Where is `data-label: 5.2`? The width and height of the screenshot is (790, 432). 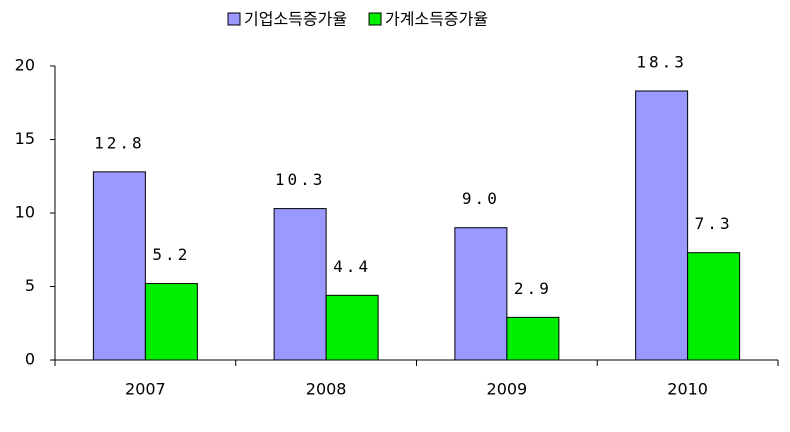
data-label: 5.2 is located at coordinates (171, 254).